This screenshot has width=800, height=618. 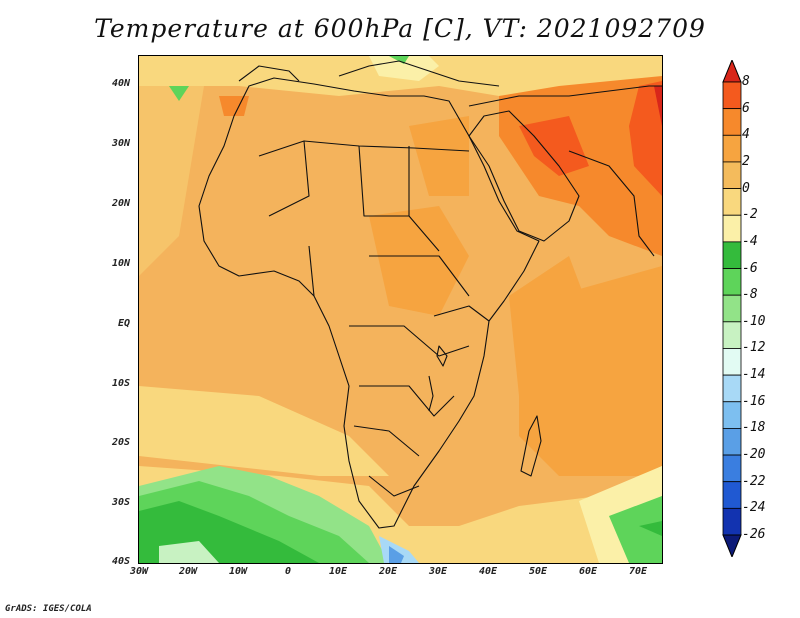 What do you see at coordinates (754, 508) in the screenshot?
I see `colorbar-label: -24` at bounding box center [754, 508].